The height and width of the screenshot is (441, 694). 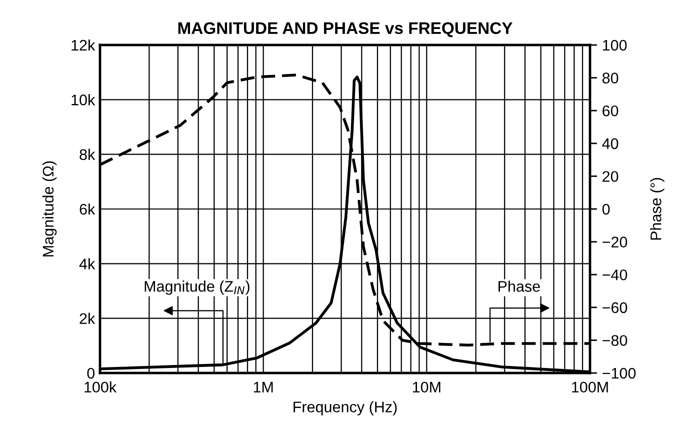 What do you see at coordinates (426, 387) in the screenshot?
I see `x-tick-label: 10M` at bounding box center [426, 387].